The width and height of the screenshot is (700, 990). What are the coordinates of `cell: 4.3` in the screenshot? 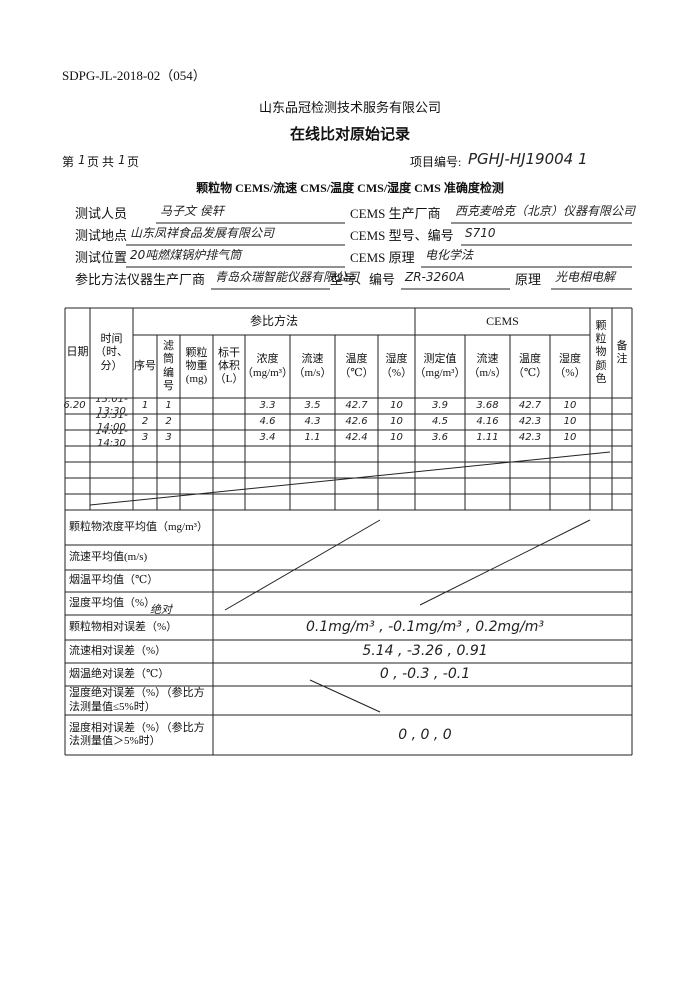 It's located at (312, 421).